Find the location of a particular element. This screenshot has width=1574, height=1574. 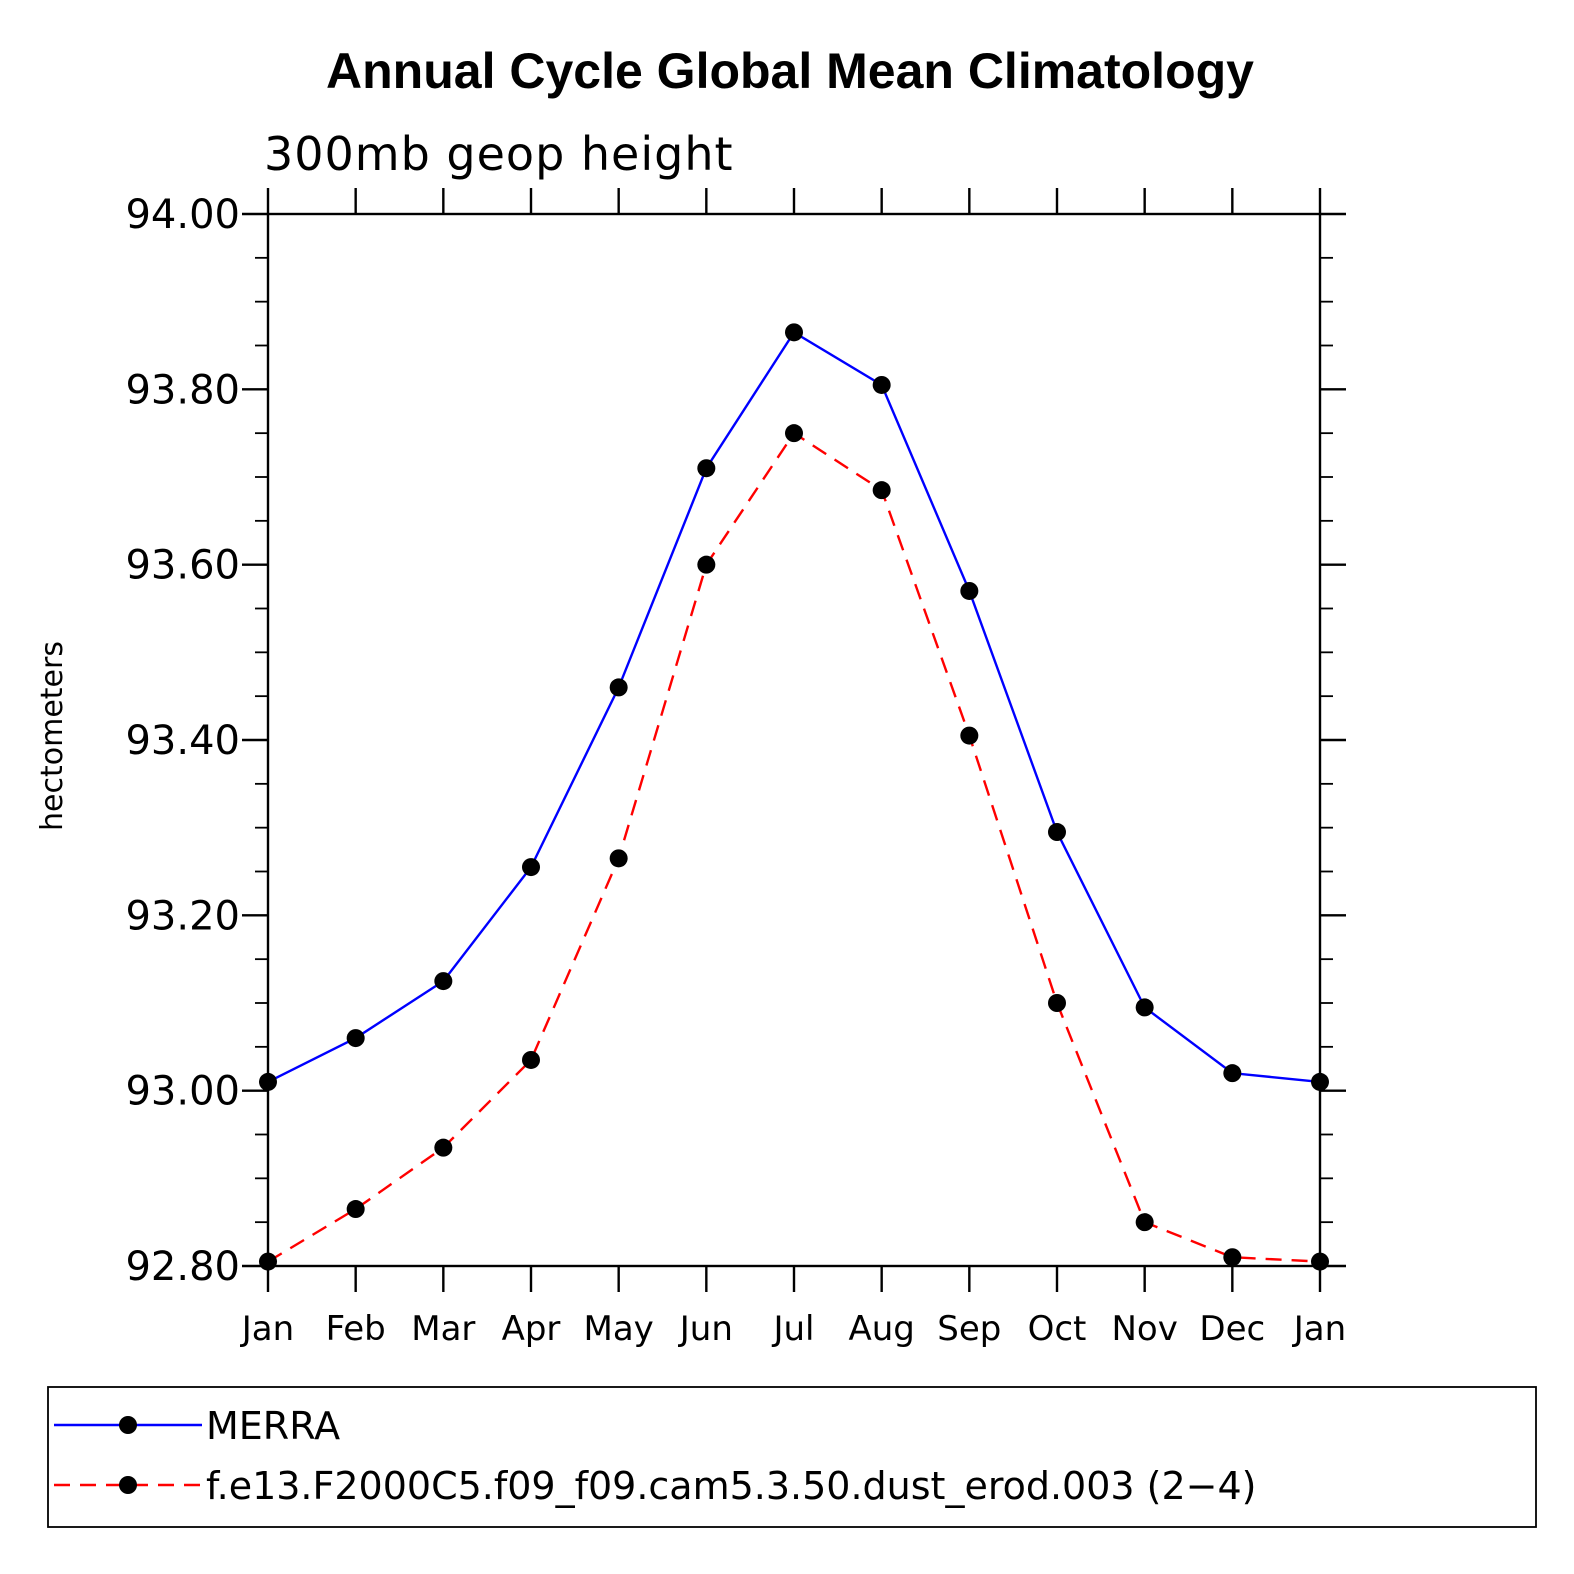

x-tick-label: Jul is located at coordinates (792, 1329).